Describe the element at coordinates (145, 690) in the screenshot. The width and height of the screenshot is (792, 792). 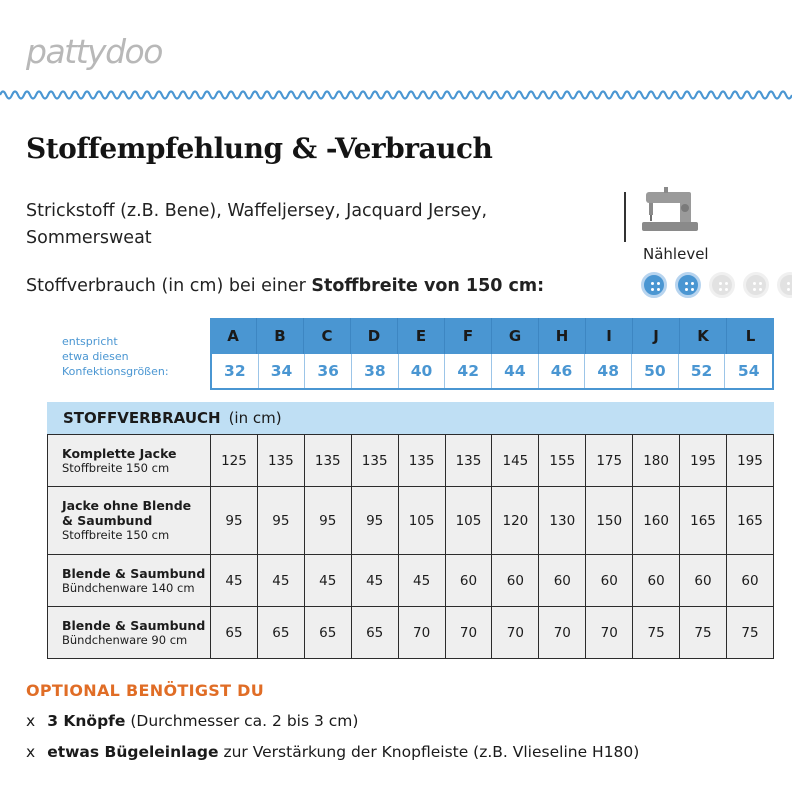
I see `optional-title: OPTIONAL BENÖTIGST DU` at that location.